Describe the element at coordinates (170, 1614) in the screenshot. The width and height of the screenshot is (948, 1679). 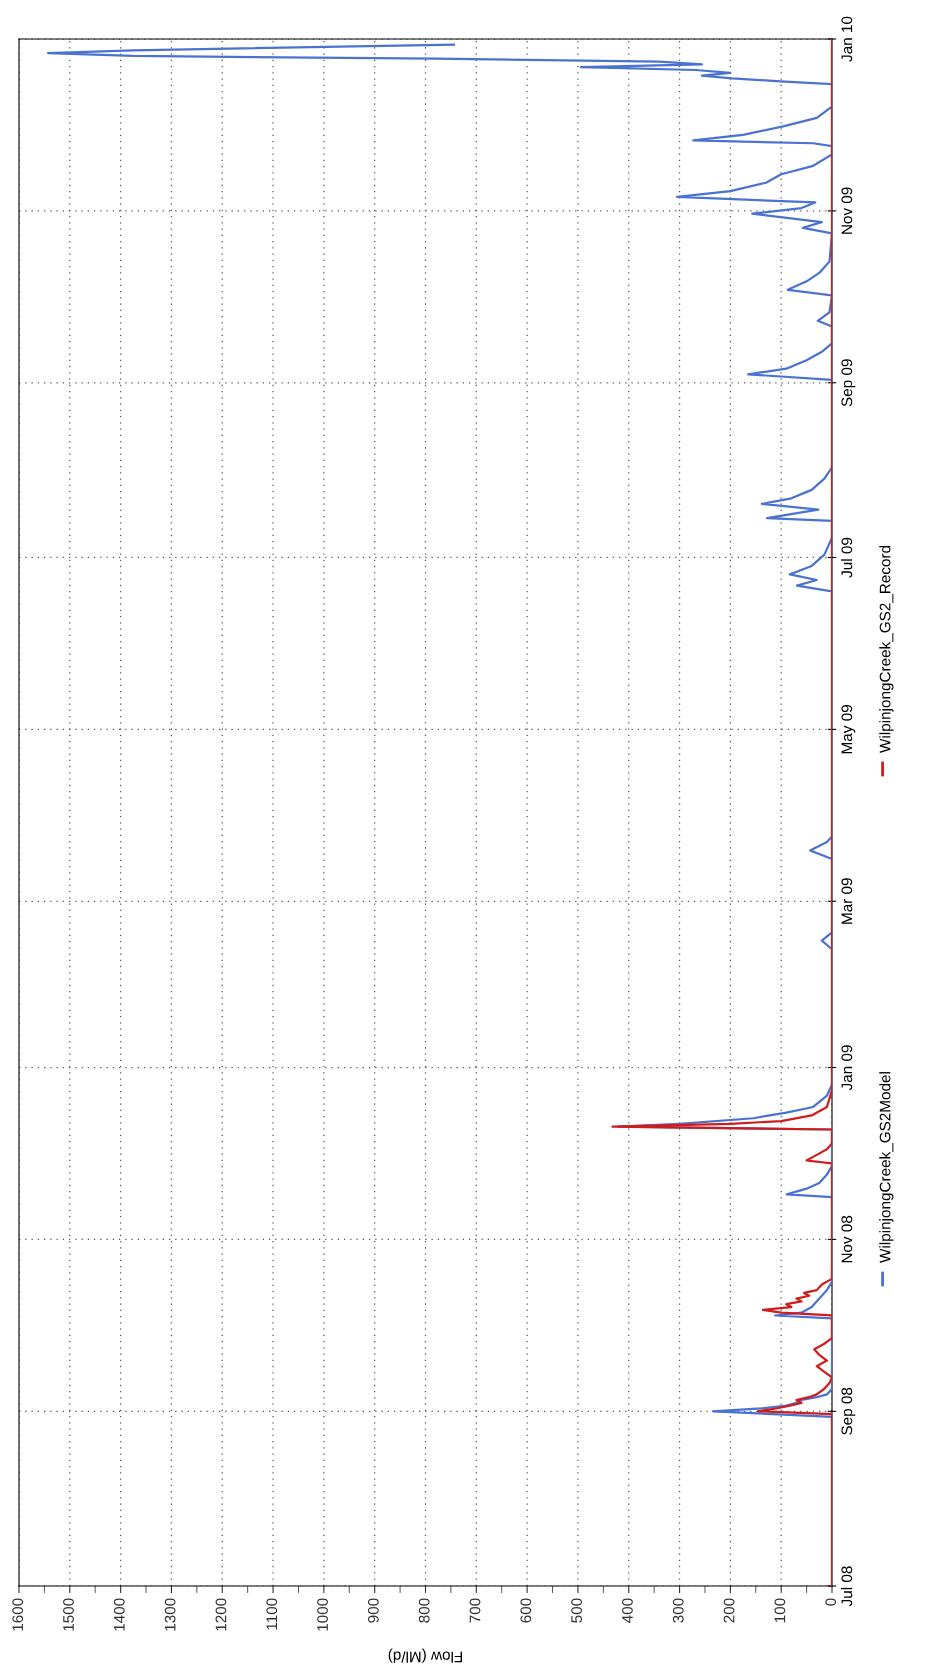
I see `x-tick-label: 1300` at that location.